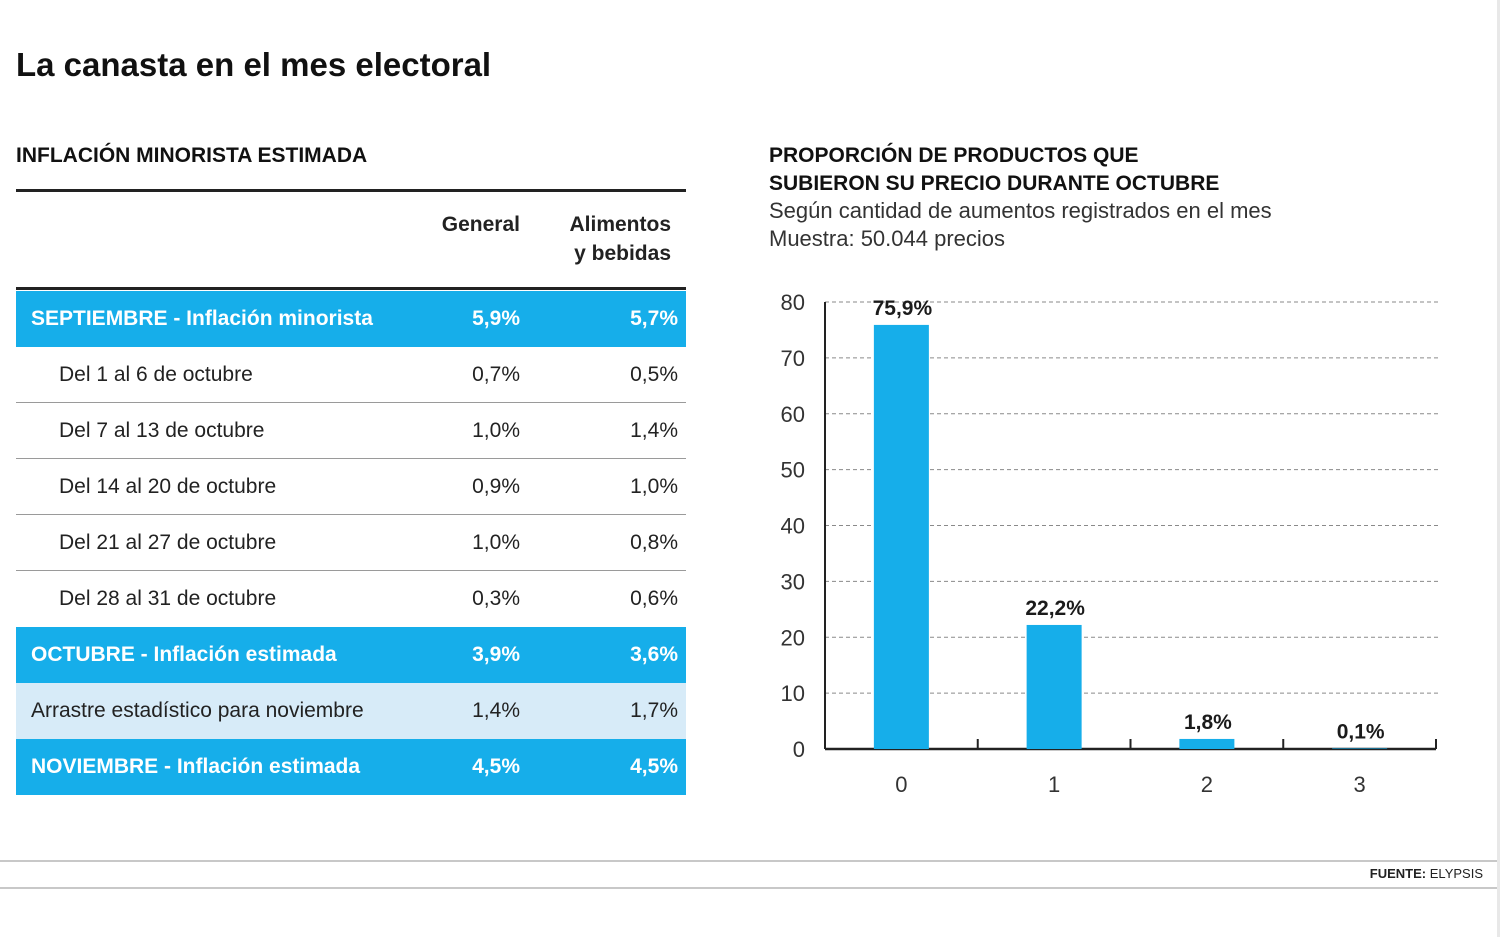 The width and height of the screenshot is (1500, 937). Describe the element at coordinates (197, 710) in the screenshot. I see `row-label: Arrastre estadístico para noviembre` at that location.